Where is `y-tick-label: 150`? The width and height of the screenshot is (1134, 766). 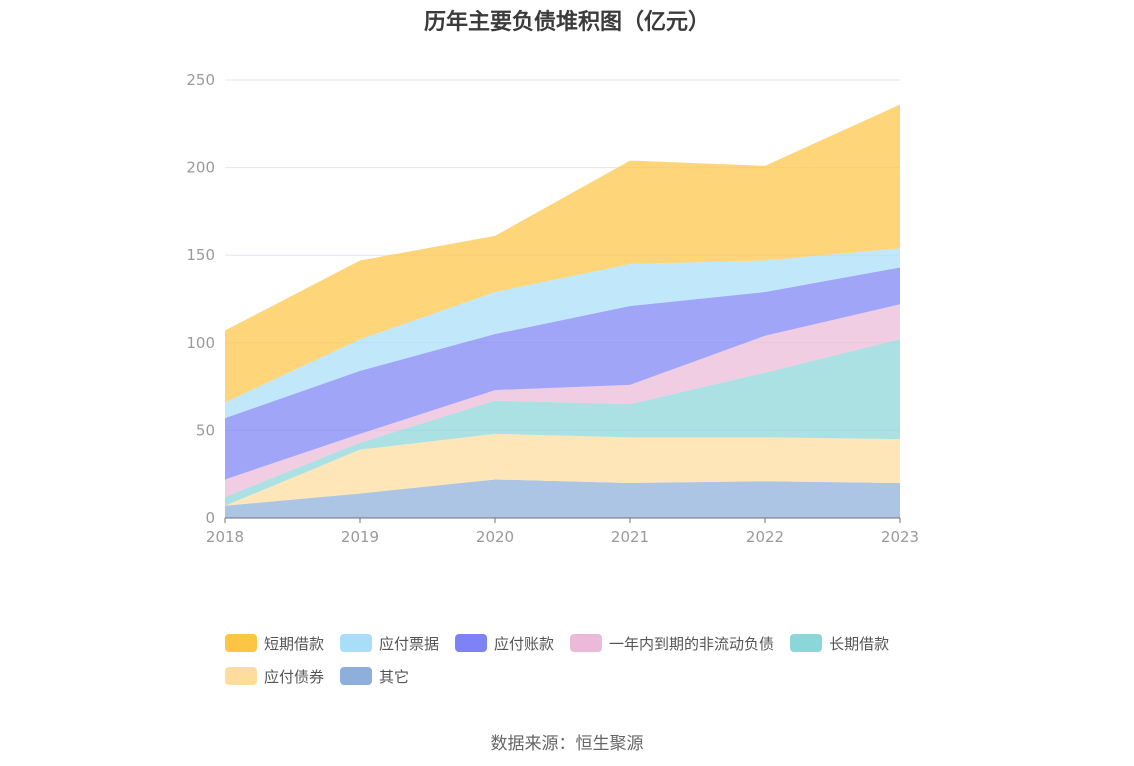
y-tick-label: 150 is located at coordinates (200, 255).